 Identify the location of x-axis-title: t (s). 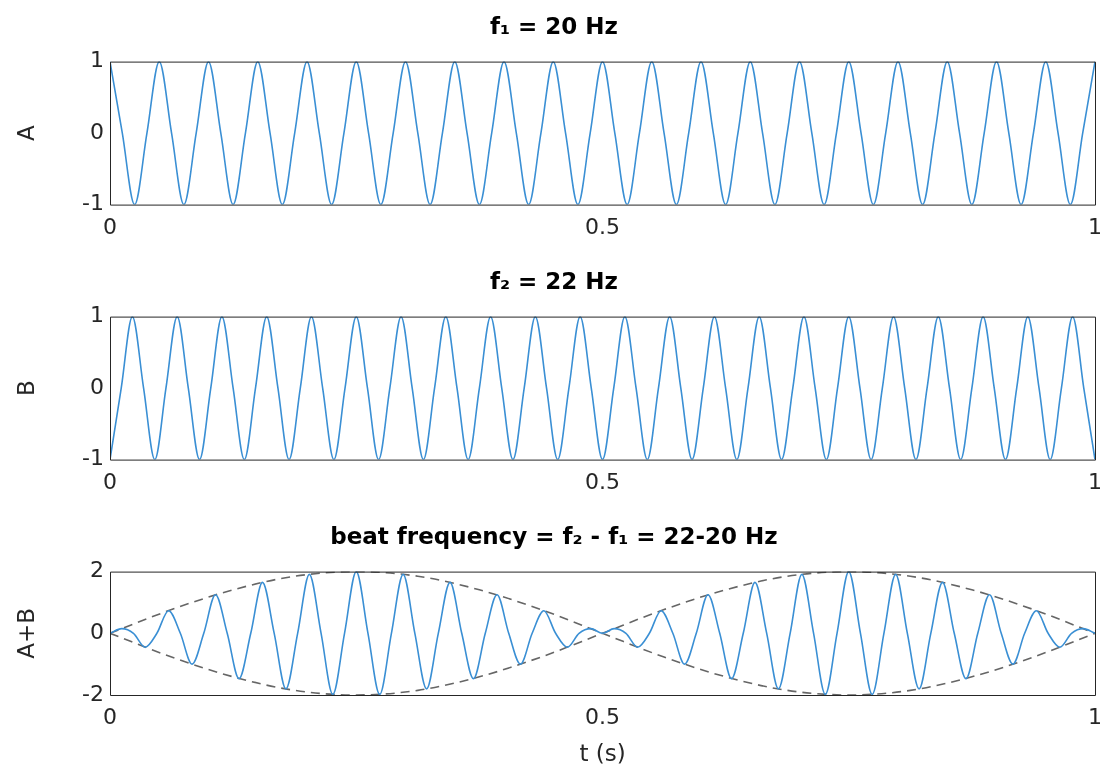
(602, 753).